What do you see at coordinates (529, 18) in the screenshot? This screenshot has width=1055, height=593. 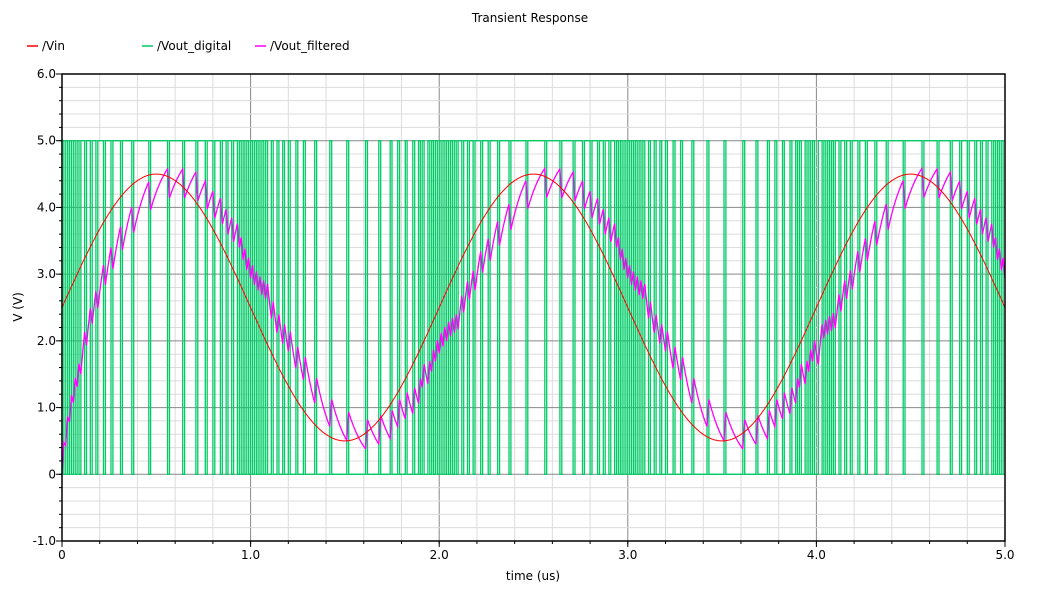 I see `chart-title: Transient Response` at bounding box center [529, 18].